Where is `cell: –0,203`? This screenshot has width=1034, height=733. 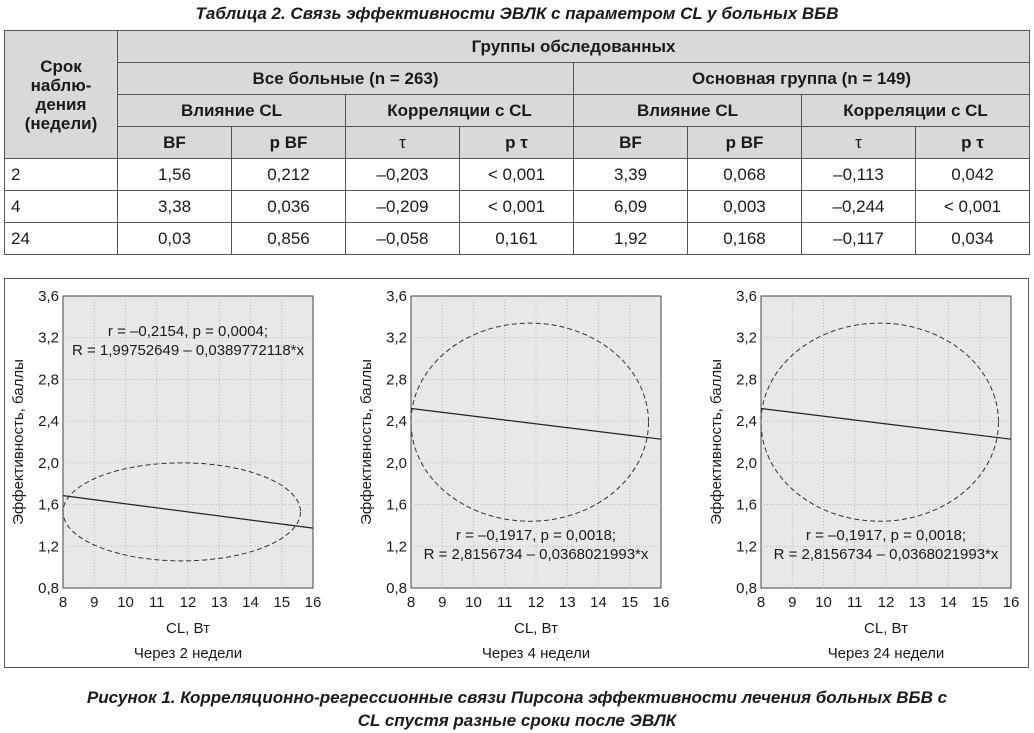
cell: –0,203 is located at coordinates (402, 174).